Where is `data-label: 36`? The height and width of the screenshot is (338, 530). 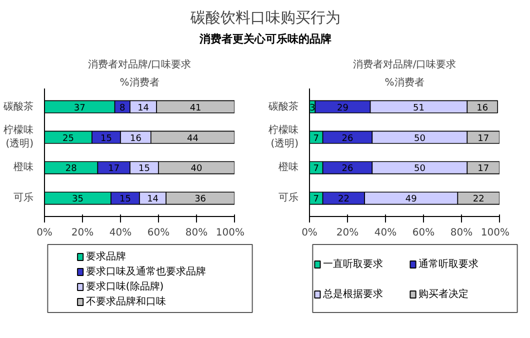
data-label: 36 is located at coordinates (200, 199).